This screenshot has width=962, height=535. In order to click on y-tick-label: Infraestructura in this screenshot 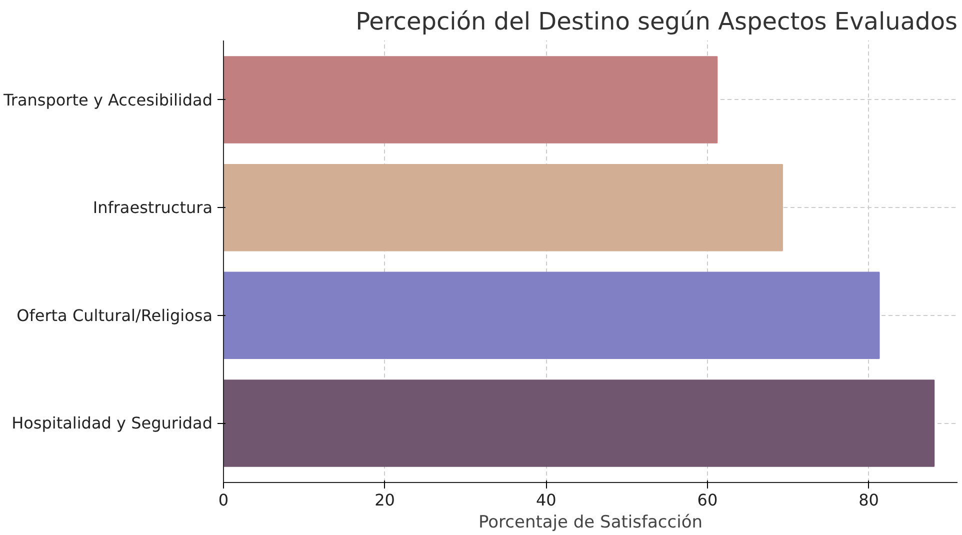, I will do `click(152, 208)`.